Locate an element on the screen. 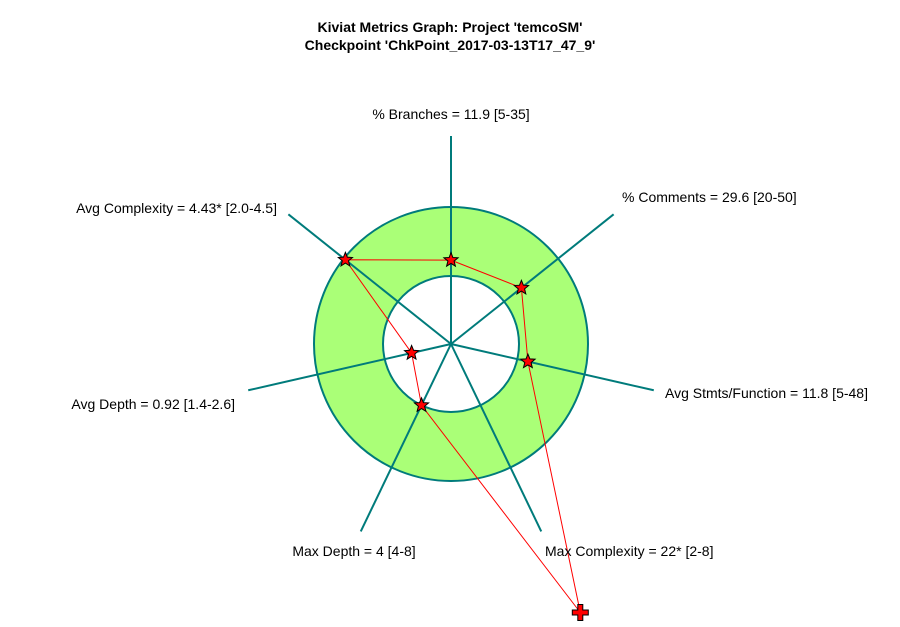 The image size is (900, 627). chart-subtitle: Checkpoint 'ChkPoint_2017-03-13T17_47_9' is located at coordinates (450, 45).